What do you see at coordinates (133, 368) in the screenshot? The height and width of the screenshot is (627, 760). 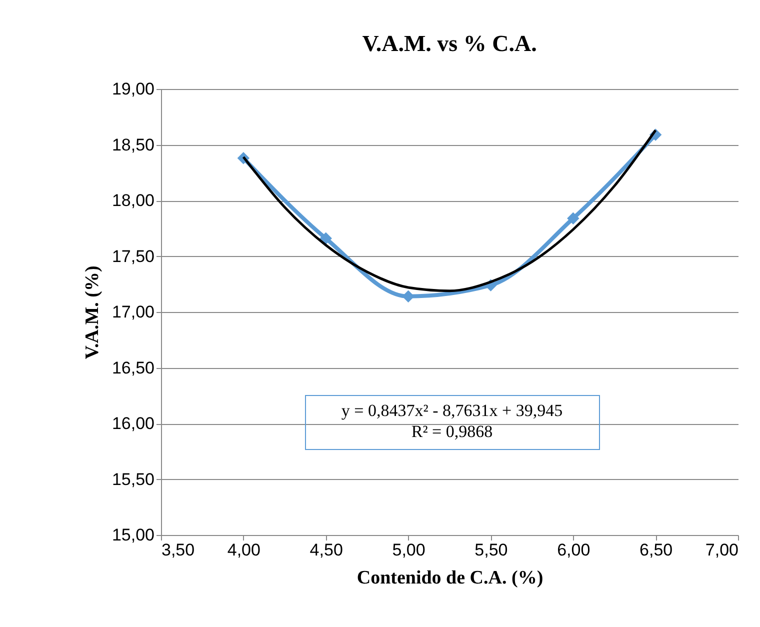 I see `y-tick-label: 16,50` at bounding box center [133, 368].